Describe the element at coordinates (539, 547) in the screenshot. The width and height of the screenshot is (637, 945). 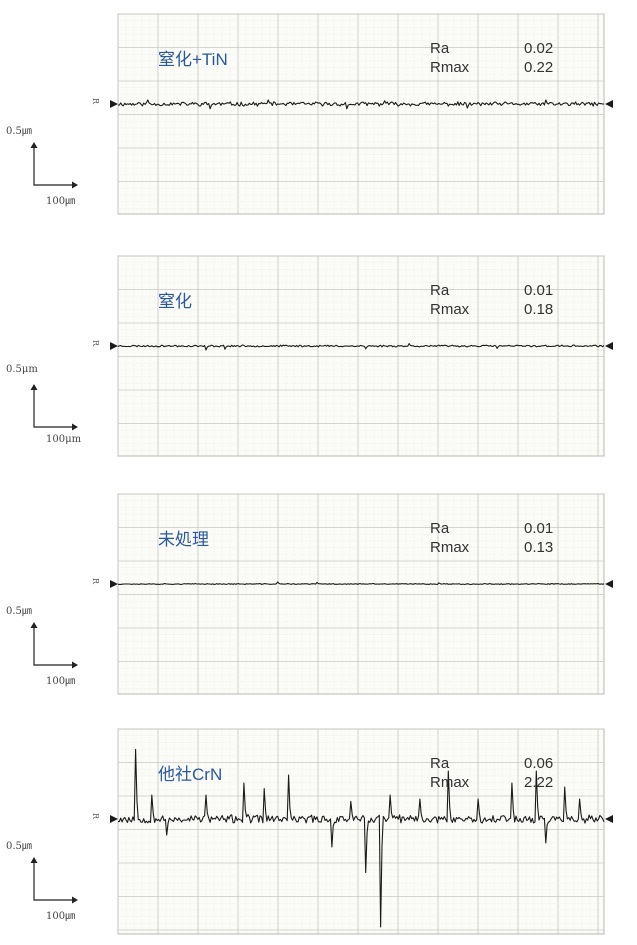
I see `stat-value: 0.13` at that location.